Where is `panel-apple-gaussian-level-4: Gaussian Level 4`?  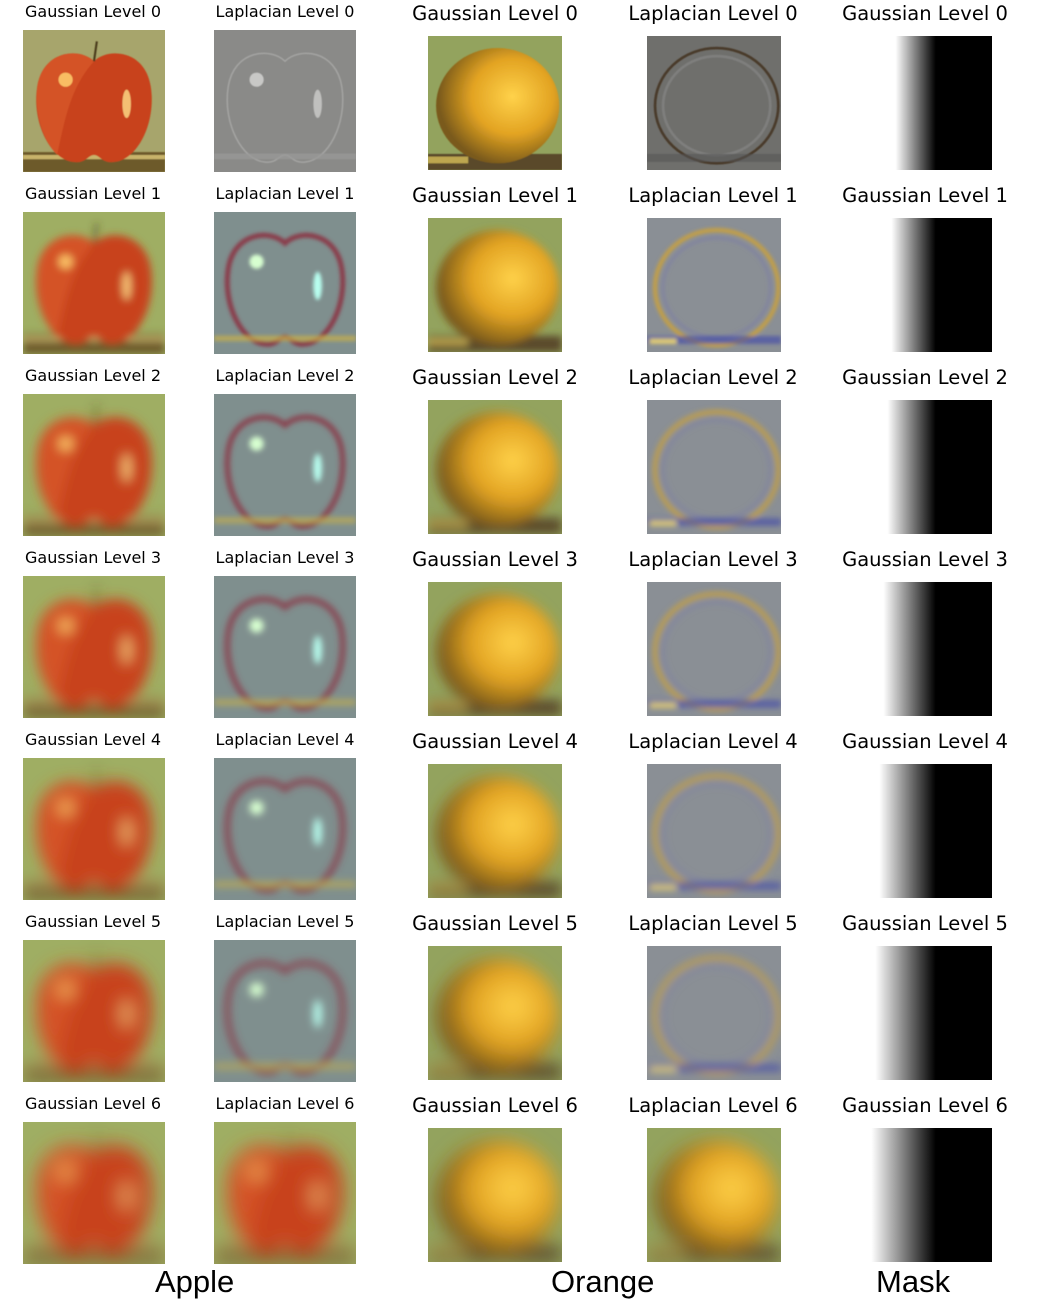 panel-apple-gaussian-level-4: Gaussian Level 4 is located at coordinates (93, 820).